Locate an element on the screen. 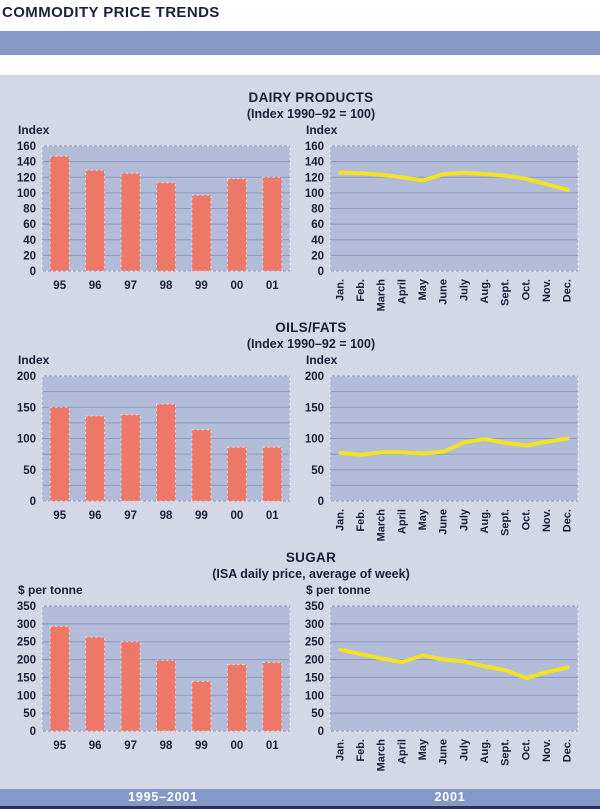 This screenshot has width=600, height=809. month-label: Oct. is located at coordinates (526, 519).